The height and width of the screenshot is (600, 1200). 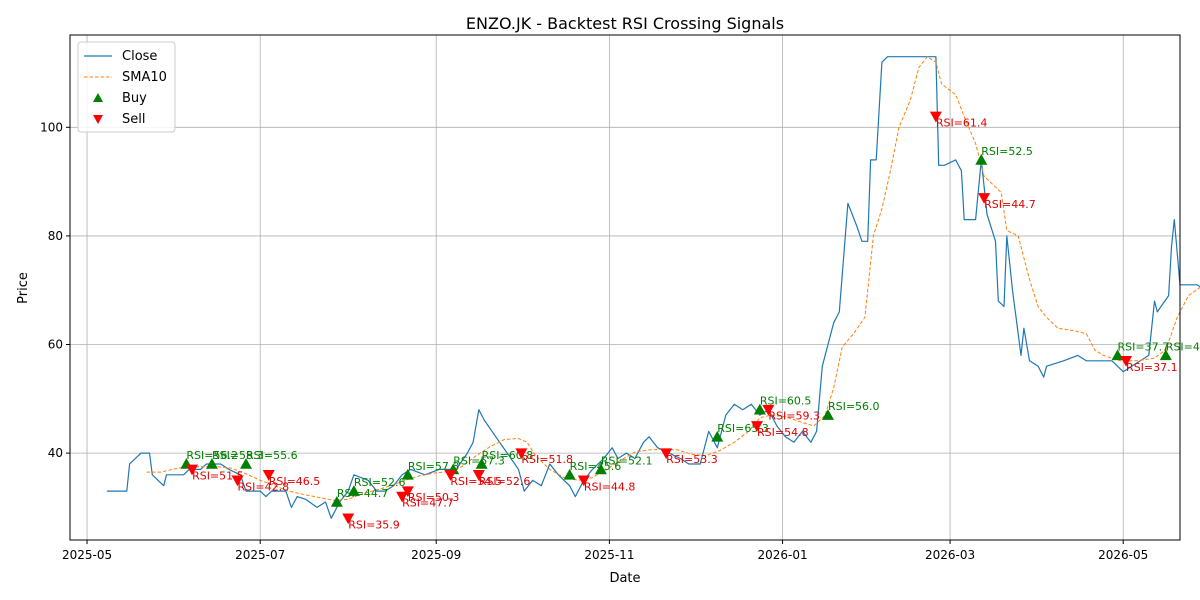 What do you see at coordinates (263, 486) in the screenshot?
I see `sell-label: RSI=42.8` at bounding box center [263, 486].